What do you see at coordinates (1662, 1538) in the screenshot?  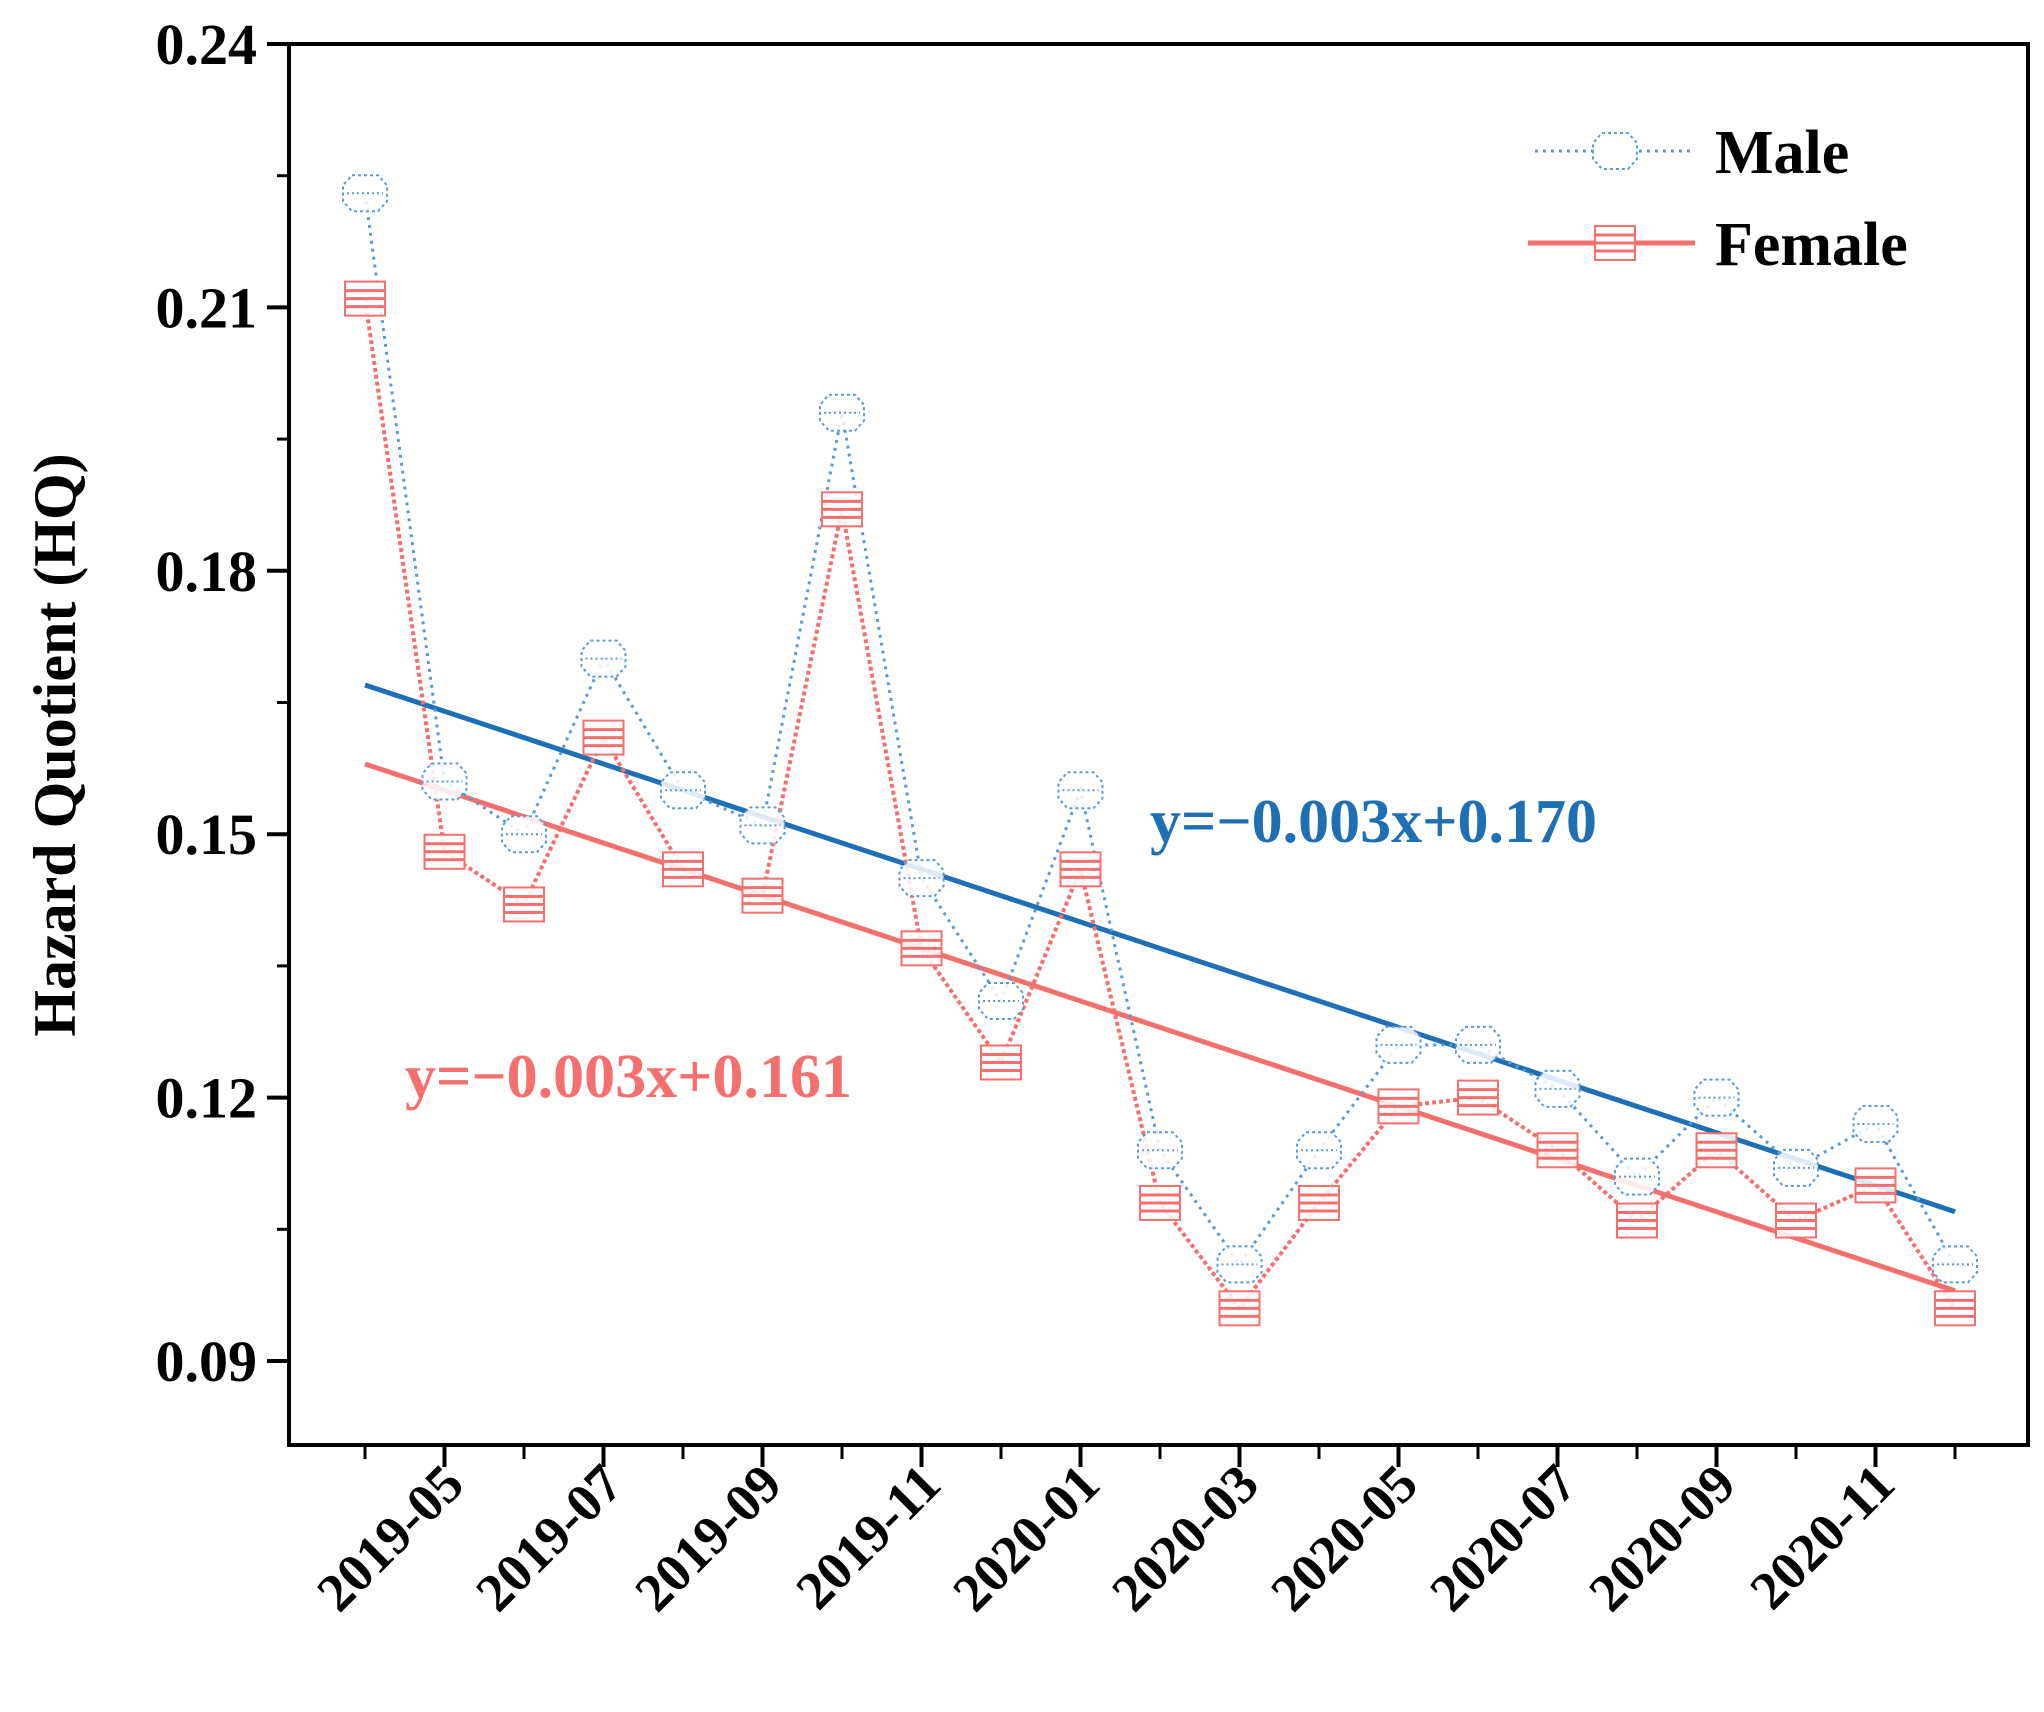 I see `x-tick-label: 2020-09` at bounding box center [1662, 1538].